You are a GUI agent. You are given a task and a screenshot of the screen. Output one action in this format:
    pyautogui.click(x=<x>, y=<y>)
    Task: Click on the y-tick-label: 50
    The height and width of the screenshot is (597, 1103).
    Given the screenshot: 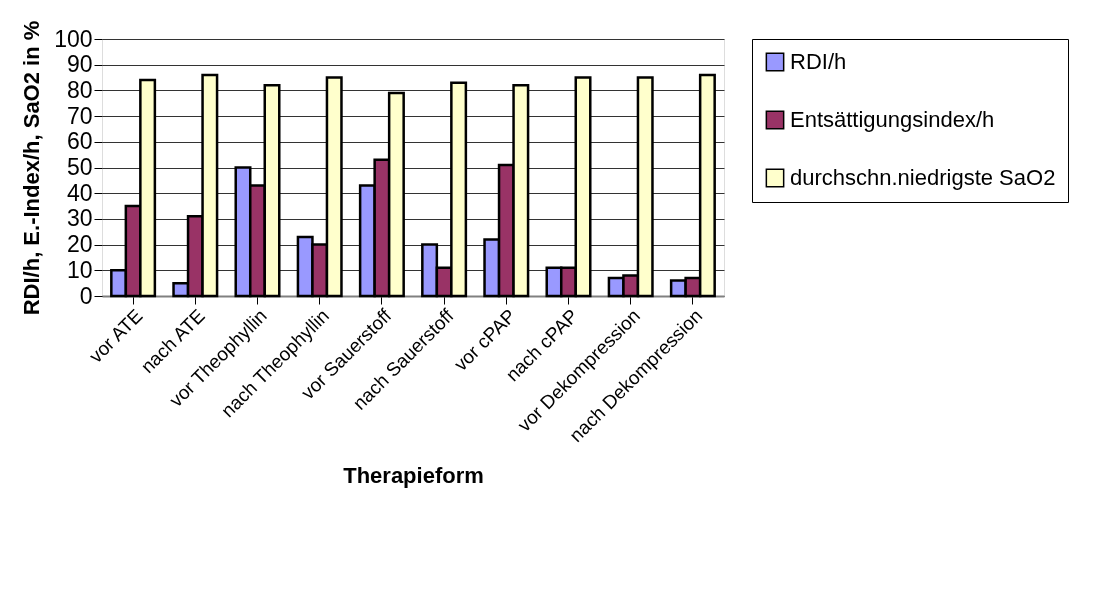 What is the action you would take?
    pyautogui.click(x=79, y=167)
    